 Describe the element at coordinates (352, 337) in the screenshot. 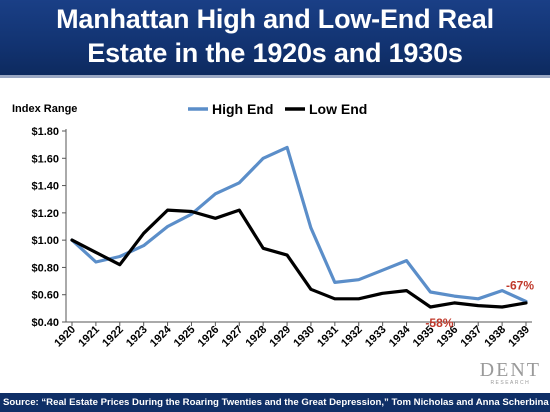

I see `x-tick-label: 1932` at that location.